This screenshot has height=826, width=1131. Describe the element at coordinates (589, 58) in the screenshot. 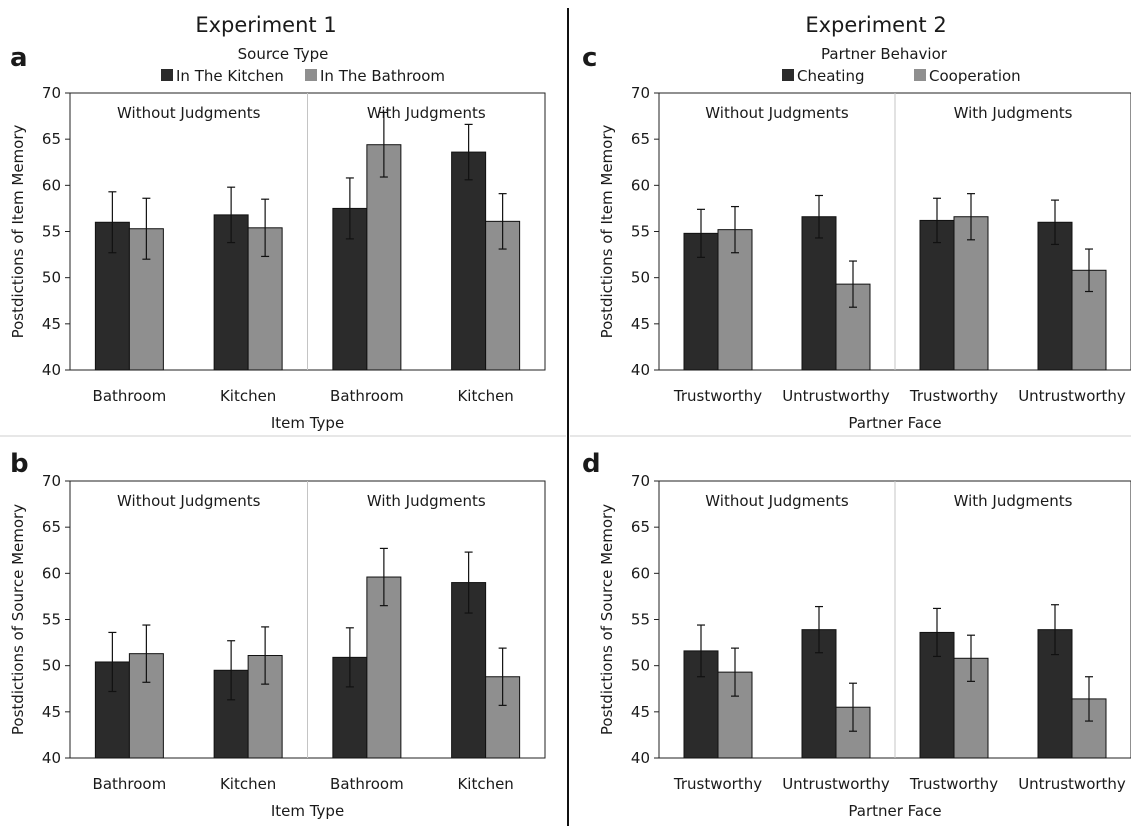

I see `panel-label-c: c` at that location.